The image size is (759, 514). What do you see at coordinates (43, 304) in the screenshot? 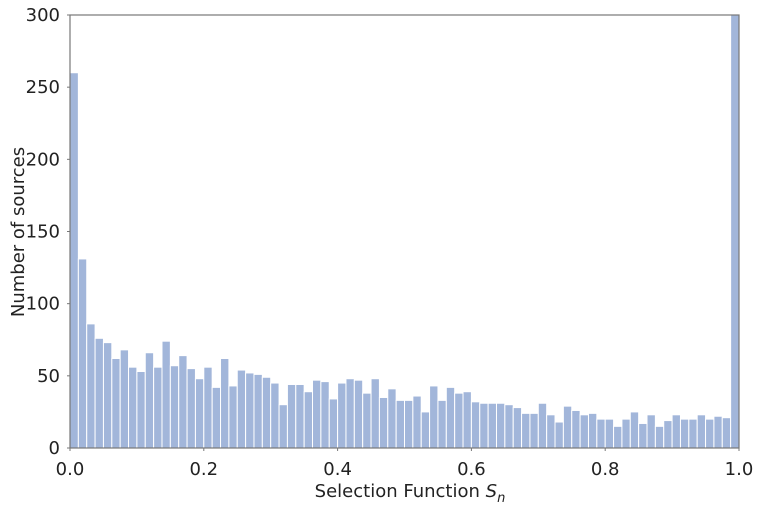
I see `y-tick-label: 100` at bounding box center [43, 304].